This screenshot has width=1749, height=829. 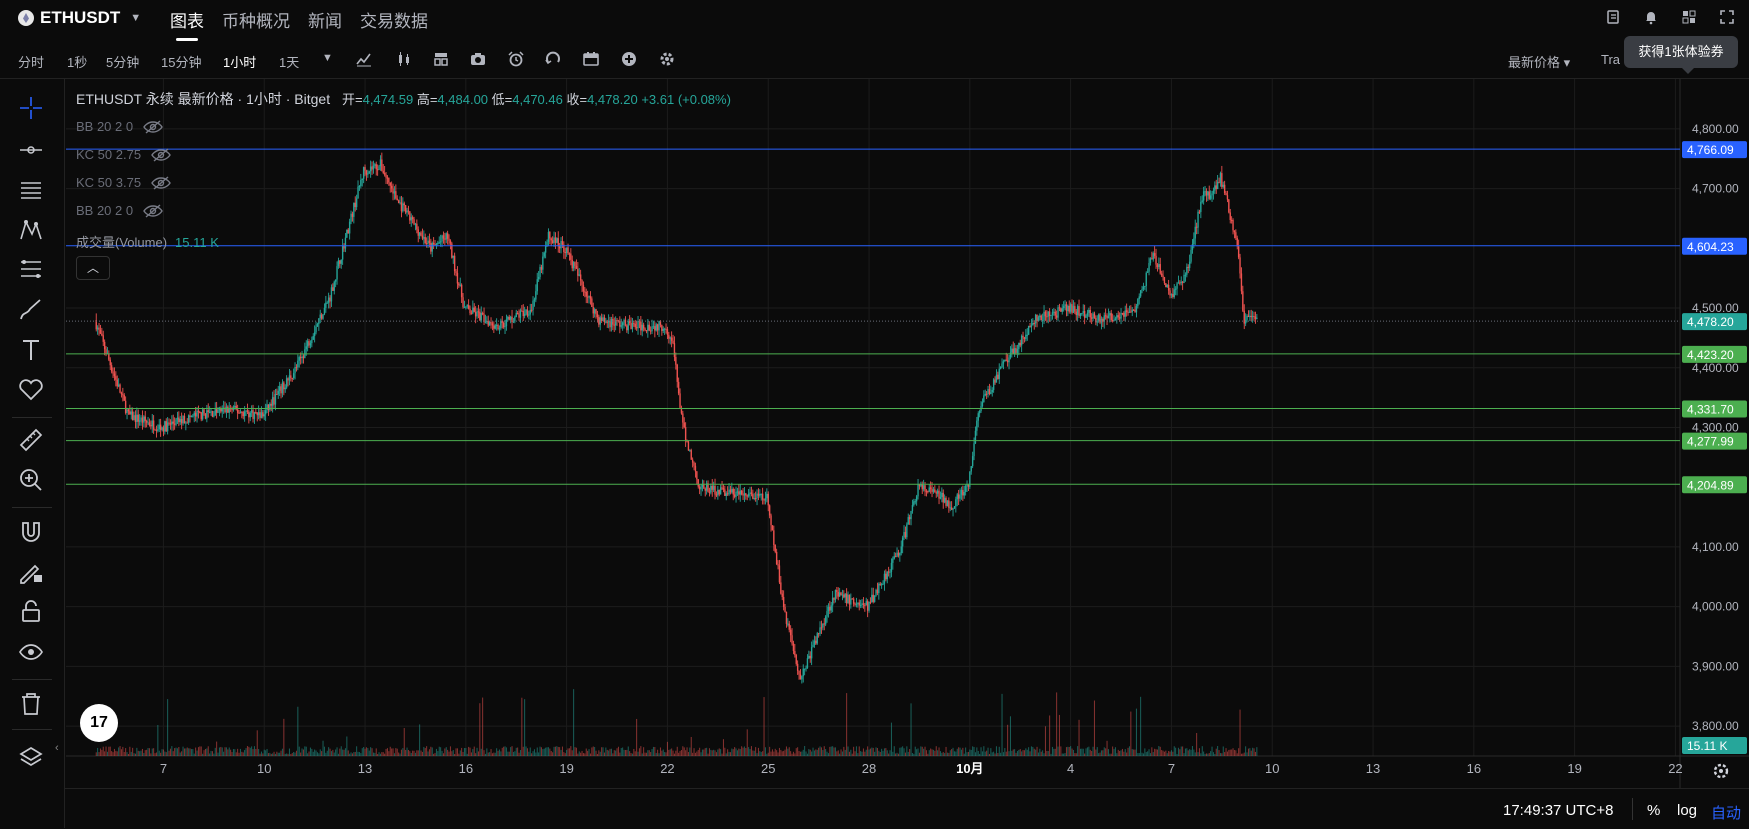 What do you see at coordinates (31, 350) in the screenshot?
I see `text-tool-icon` at bounding box center [31, 350].